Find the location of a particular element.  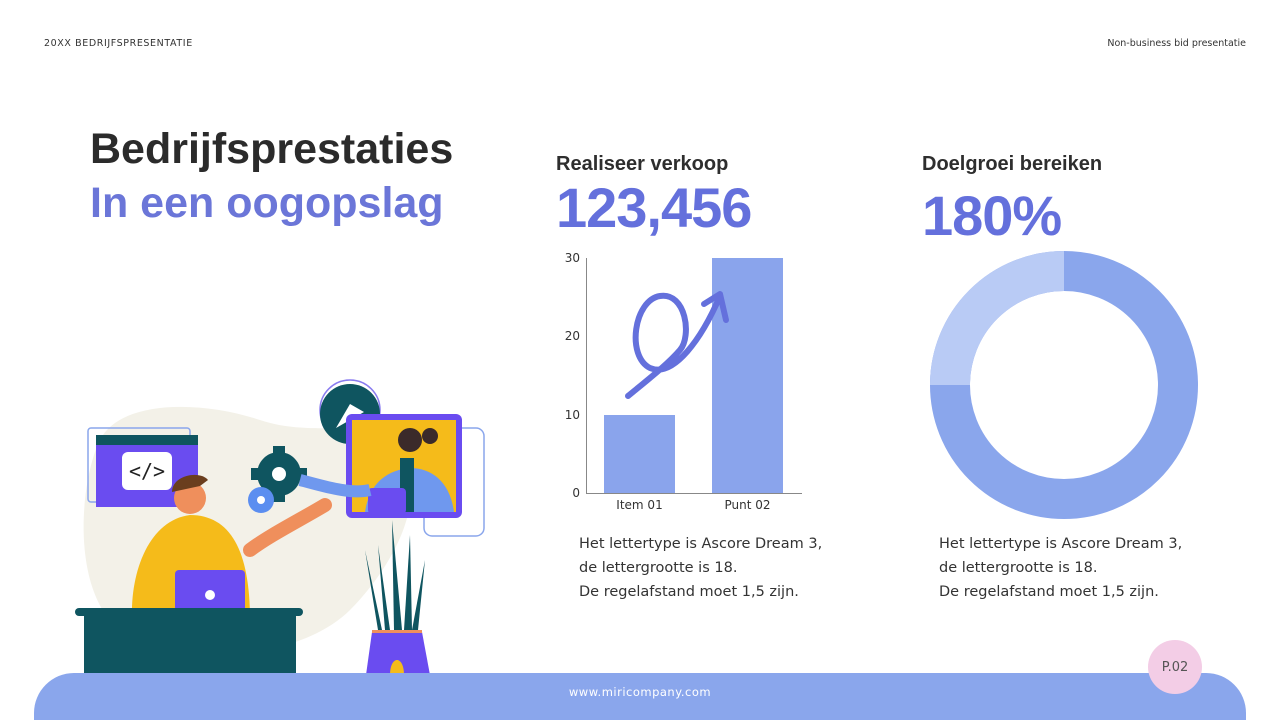

code-window-icon: </> is located at coordinates (142, 467).